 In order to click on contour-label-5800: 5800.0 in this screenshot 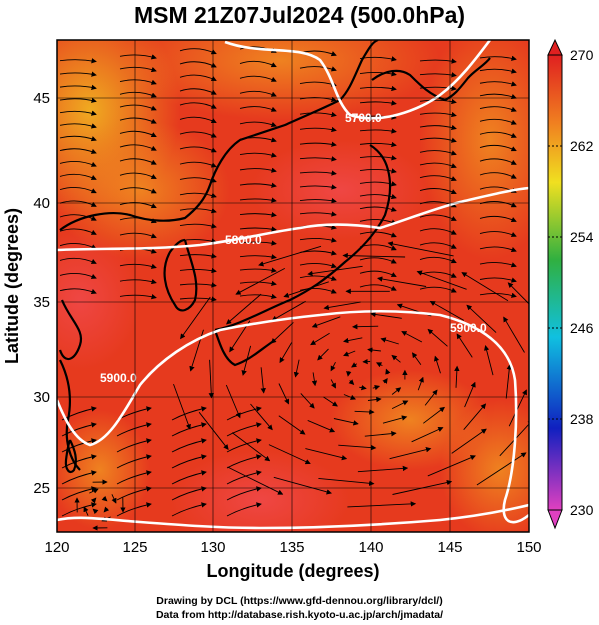, I will do `click(243, 240)`.